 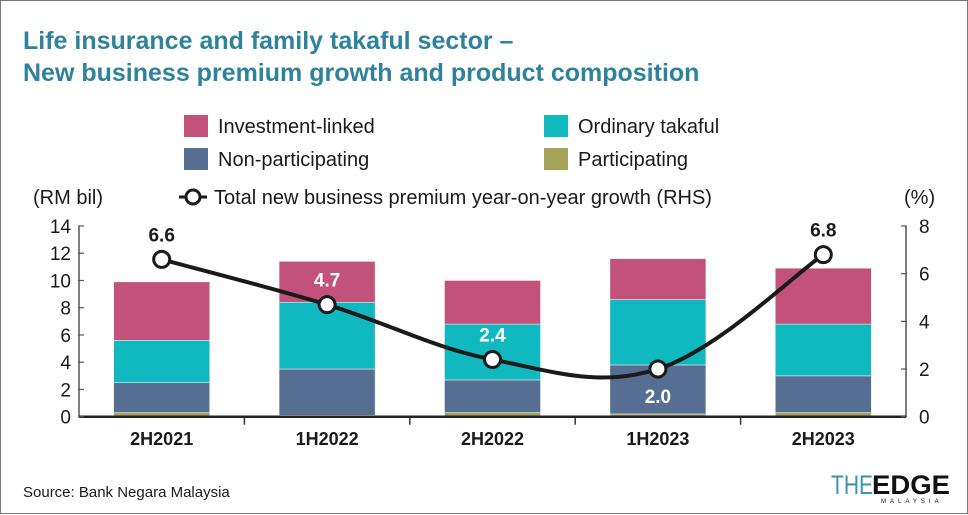 I want to click on bar-investment-linked-2H2023, so click(x=823, y=296).